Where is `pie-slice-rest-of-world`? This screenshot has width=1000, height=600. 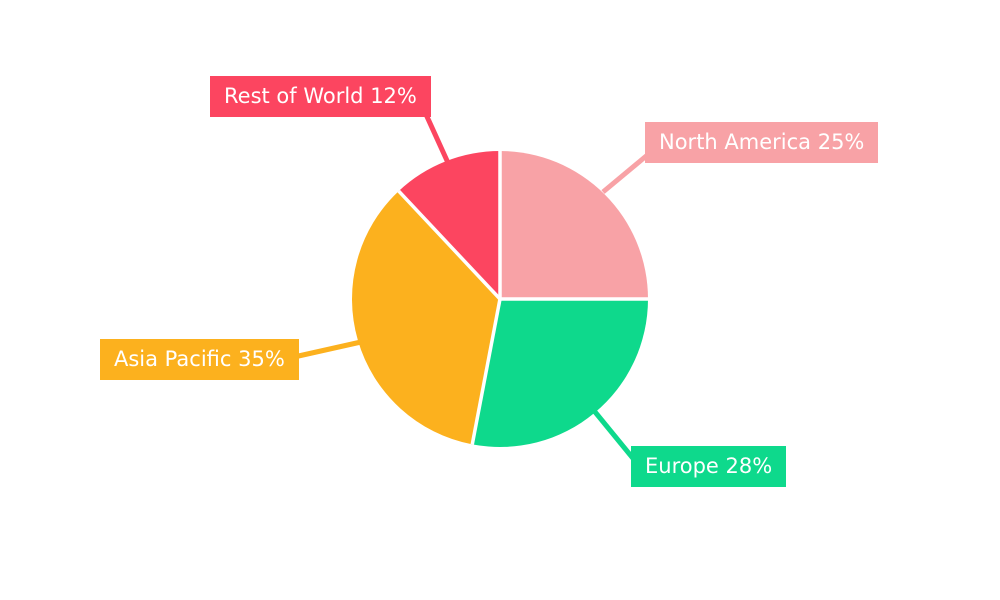 pie-slice-rest-of-world is located at coordinates (449, 225).